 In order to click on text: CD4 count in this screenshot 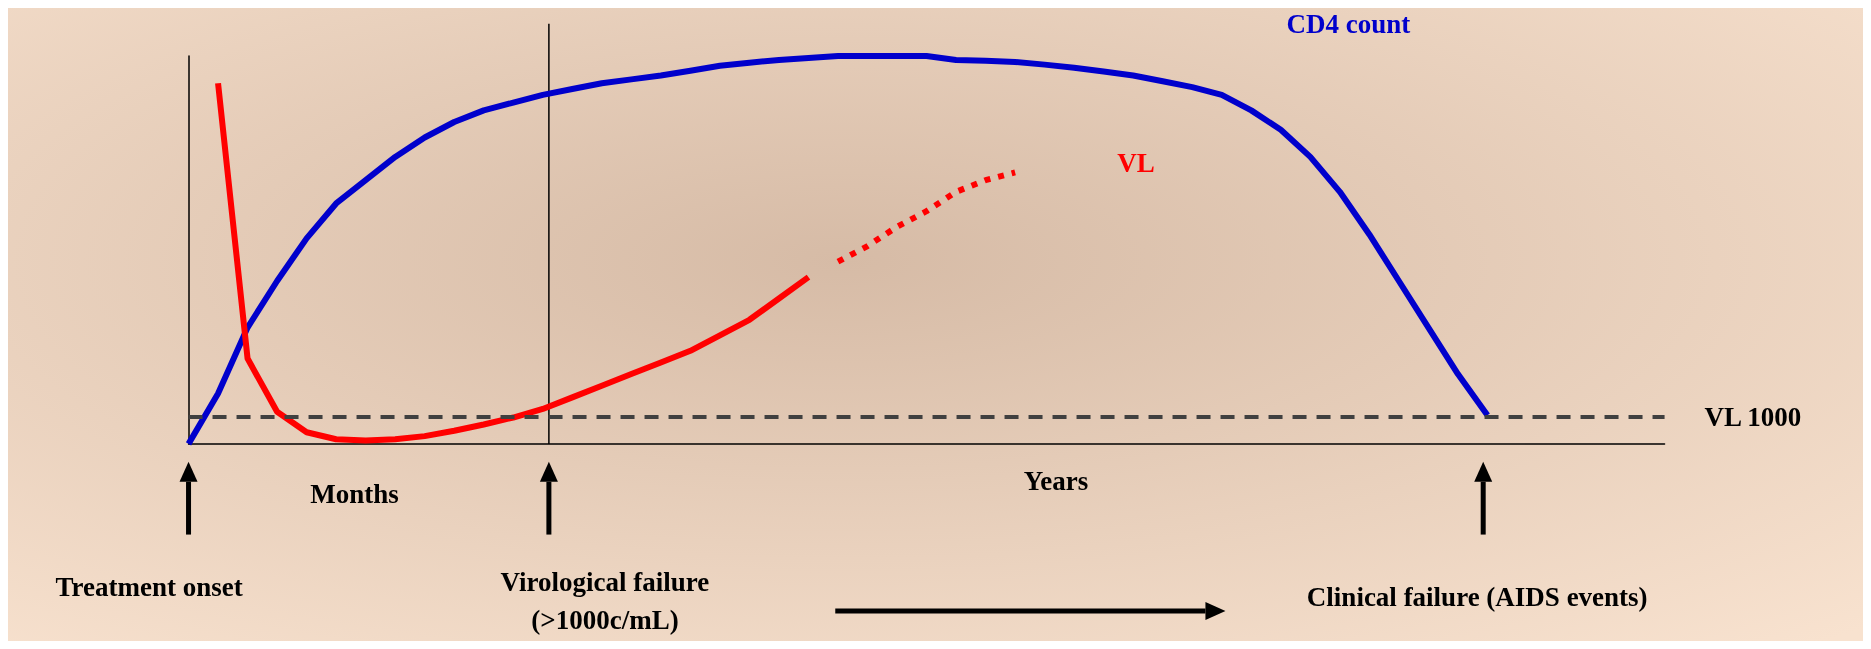, I will do `click(1348, 23)`.